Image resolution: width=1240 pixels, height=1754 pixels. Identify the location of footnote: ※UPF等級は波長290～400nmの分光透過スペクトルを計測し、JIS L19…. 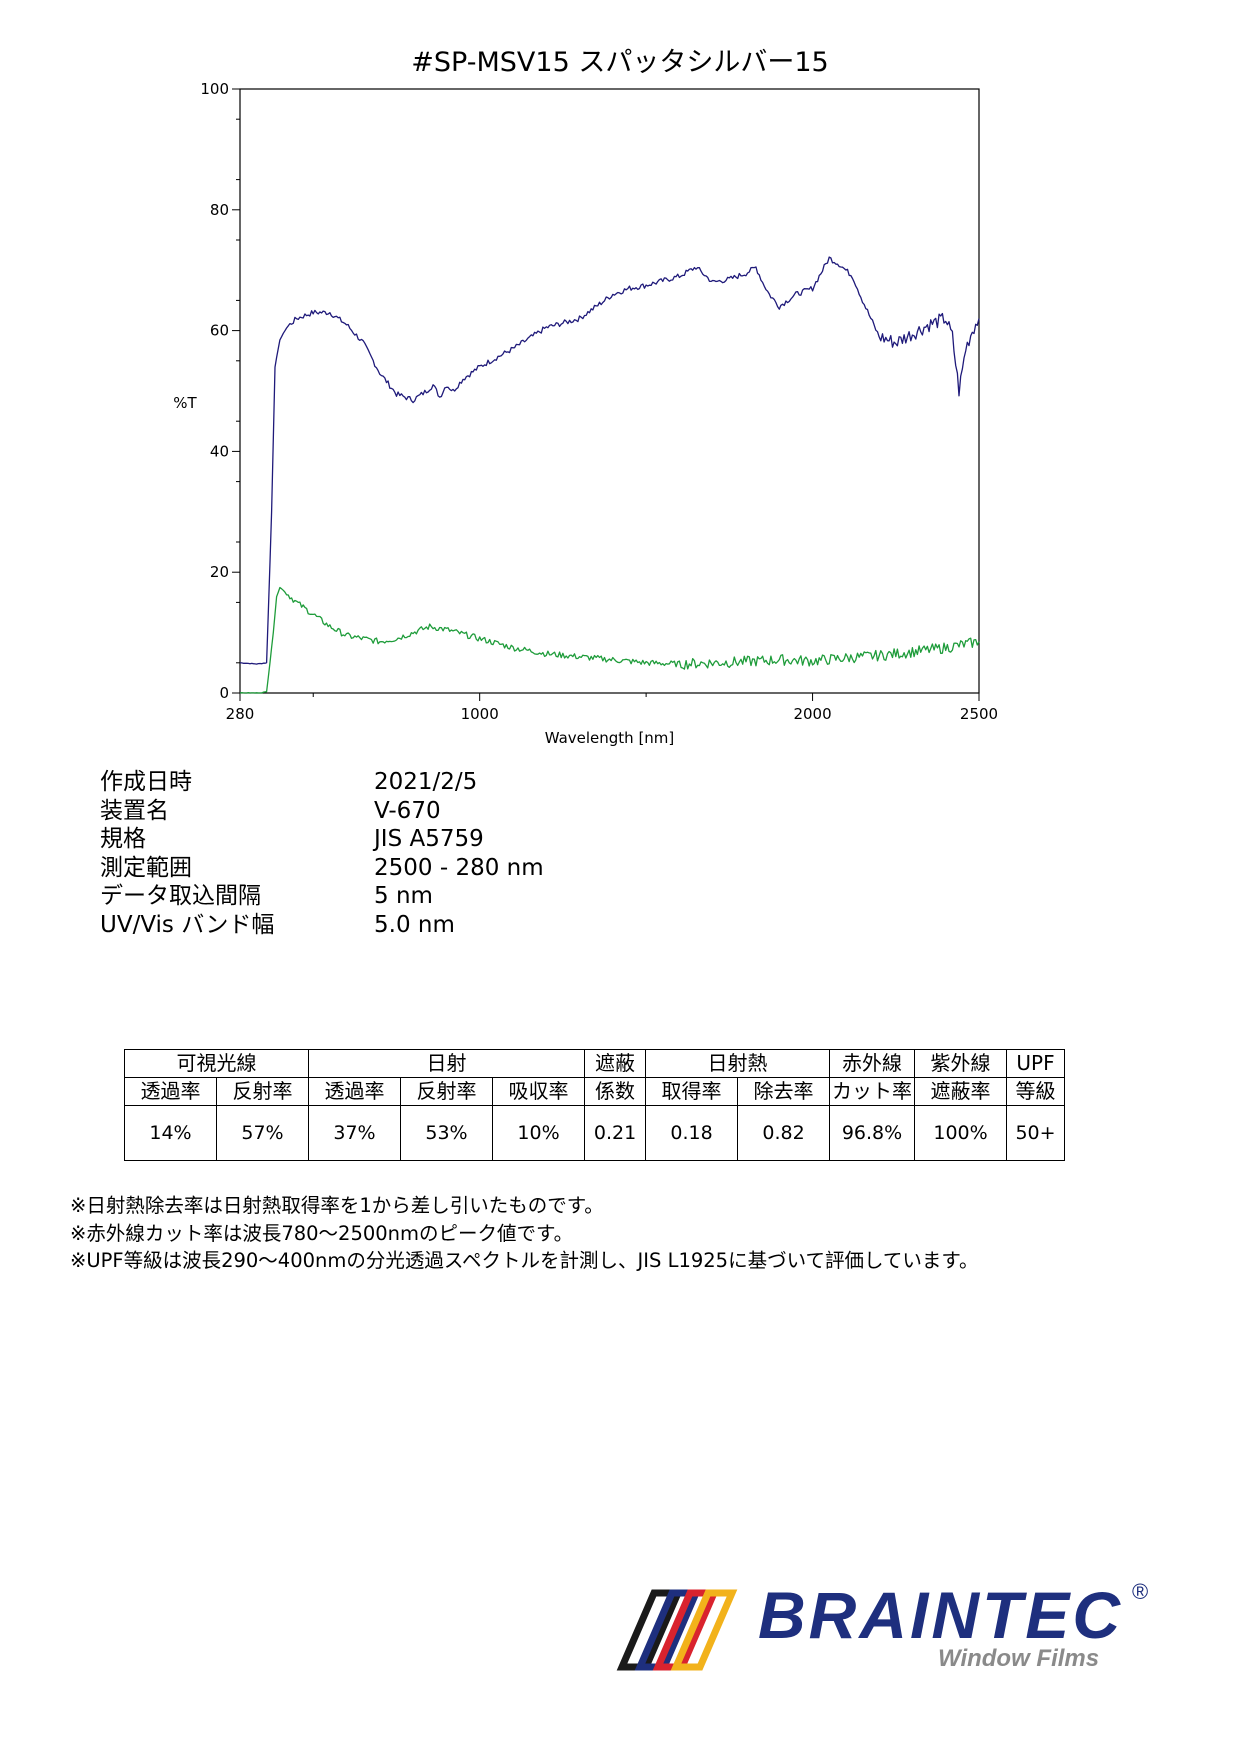
(524, 1260).